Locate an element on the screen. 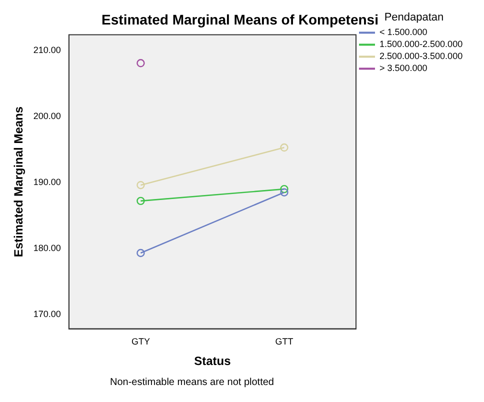  y-axis-title: Estimated Marginal Means is located at coordinates (19, 182).